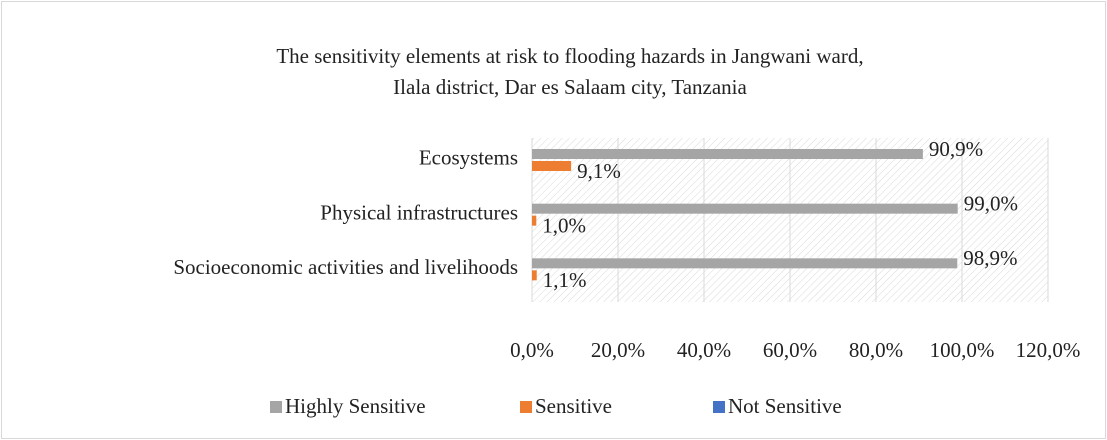  I want to click on x-tick-label: 80,0%, so click(876, 350).